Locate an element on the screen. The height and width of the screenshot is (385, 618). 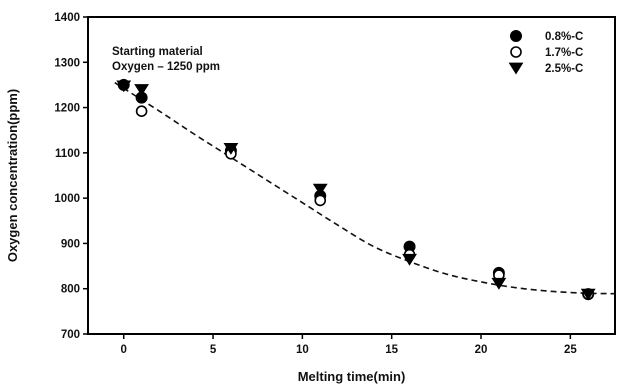
legend-label: 2.5%-C is located at coordinates (564, 69).